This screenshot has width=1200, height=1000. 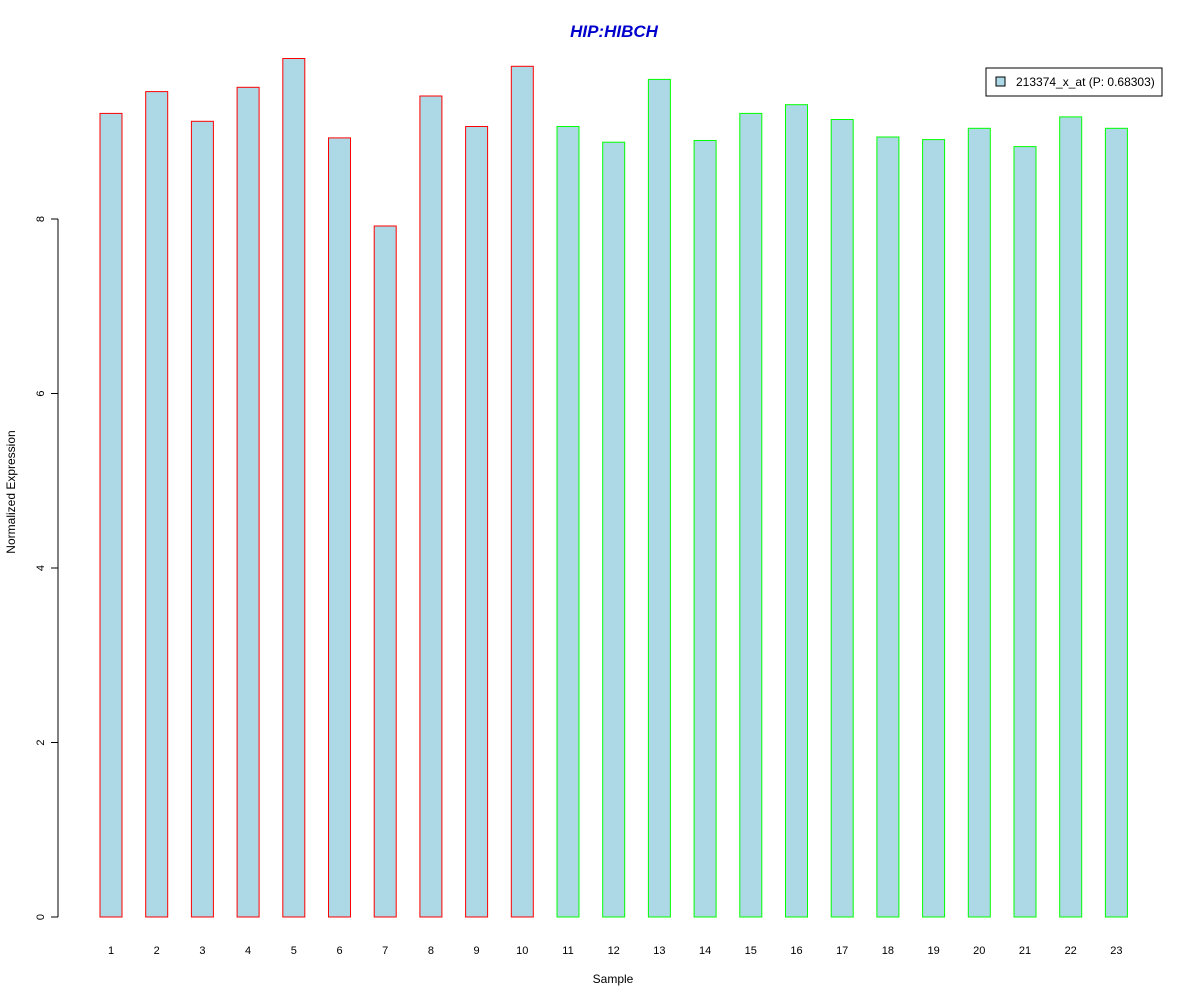 I want to click on y-tick-label: 2, so click(x=41, y=742).